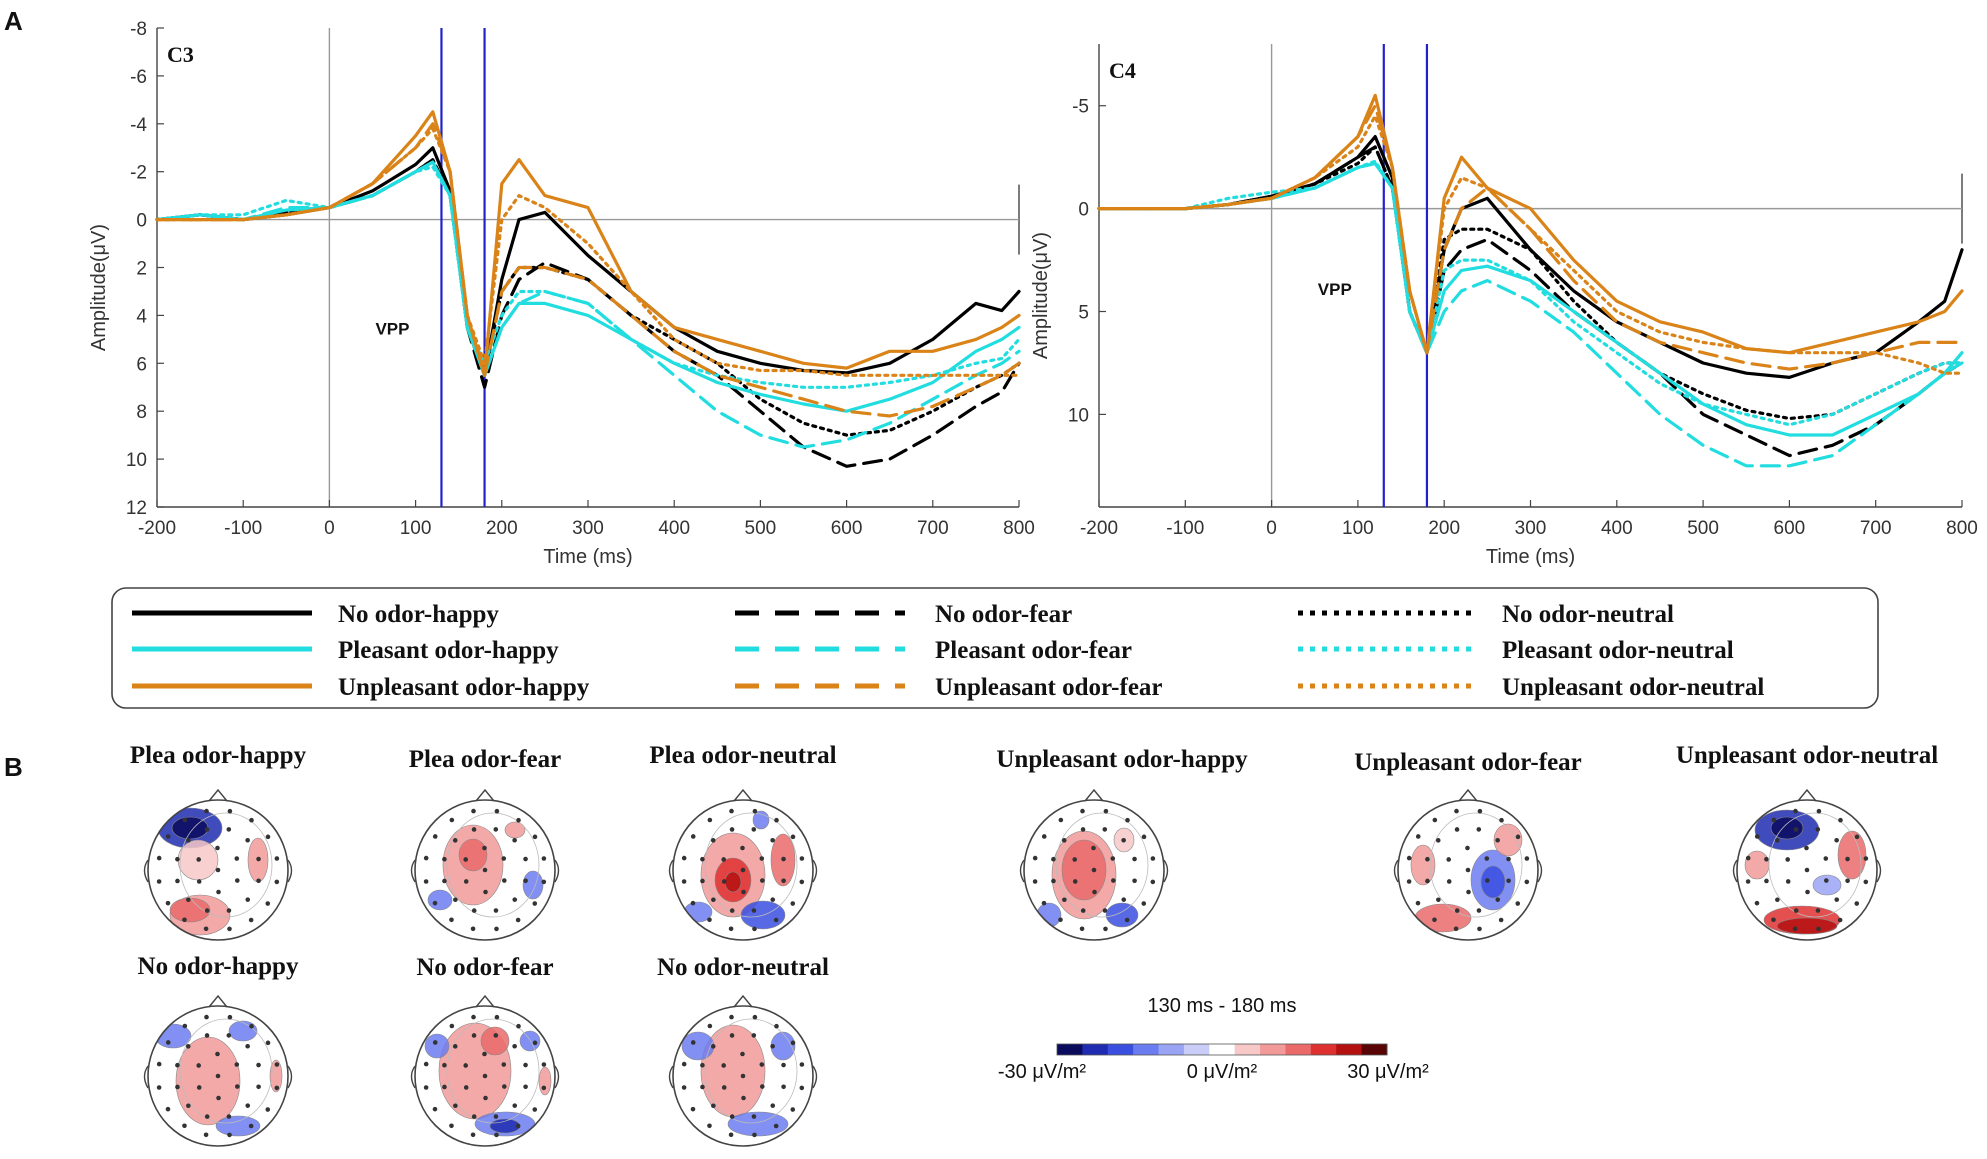 The image size is (1987, 1159). Describe the element at coordinates (674, 528) in the screenshot. I see `x-tick-label: 400` at that location.